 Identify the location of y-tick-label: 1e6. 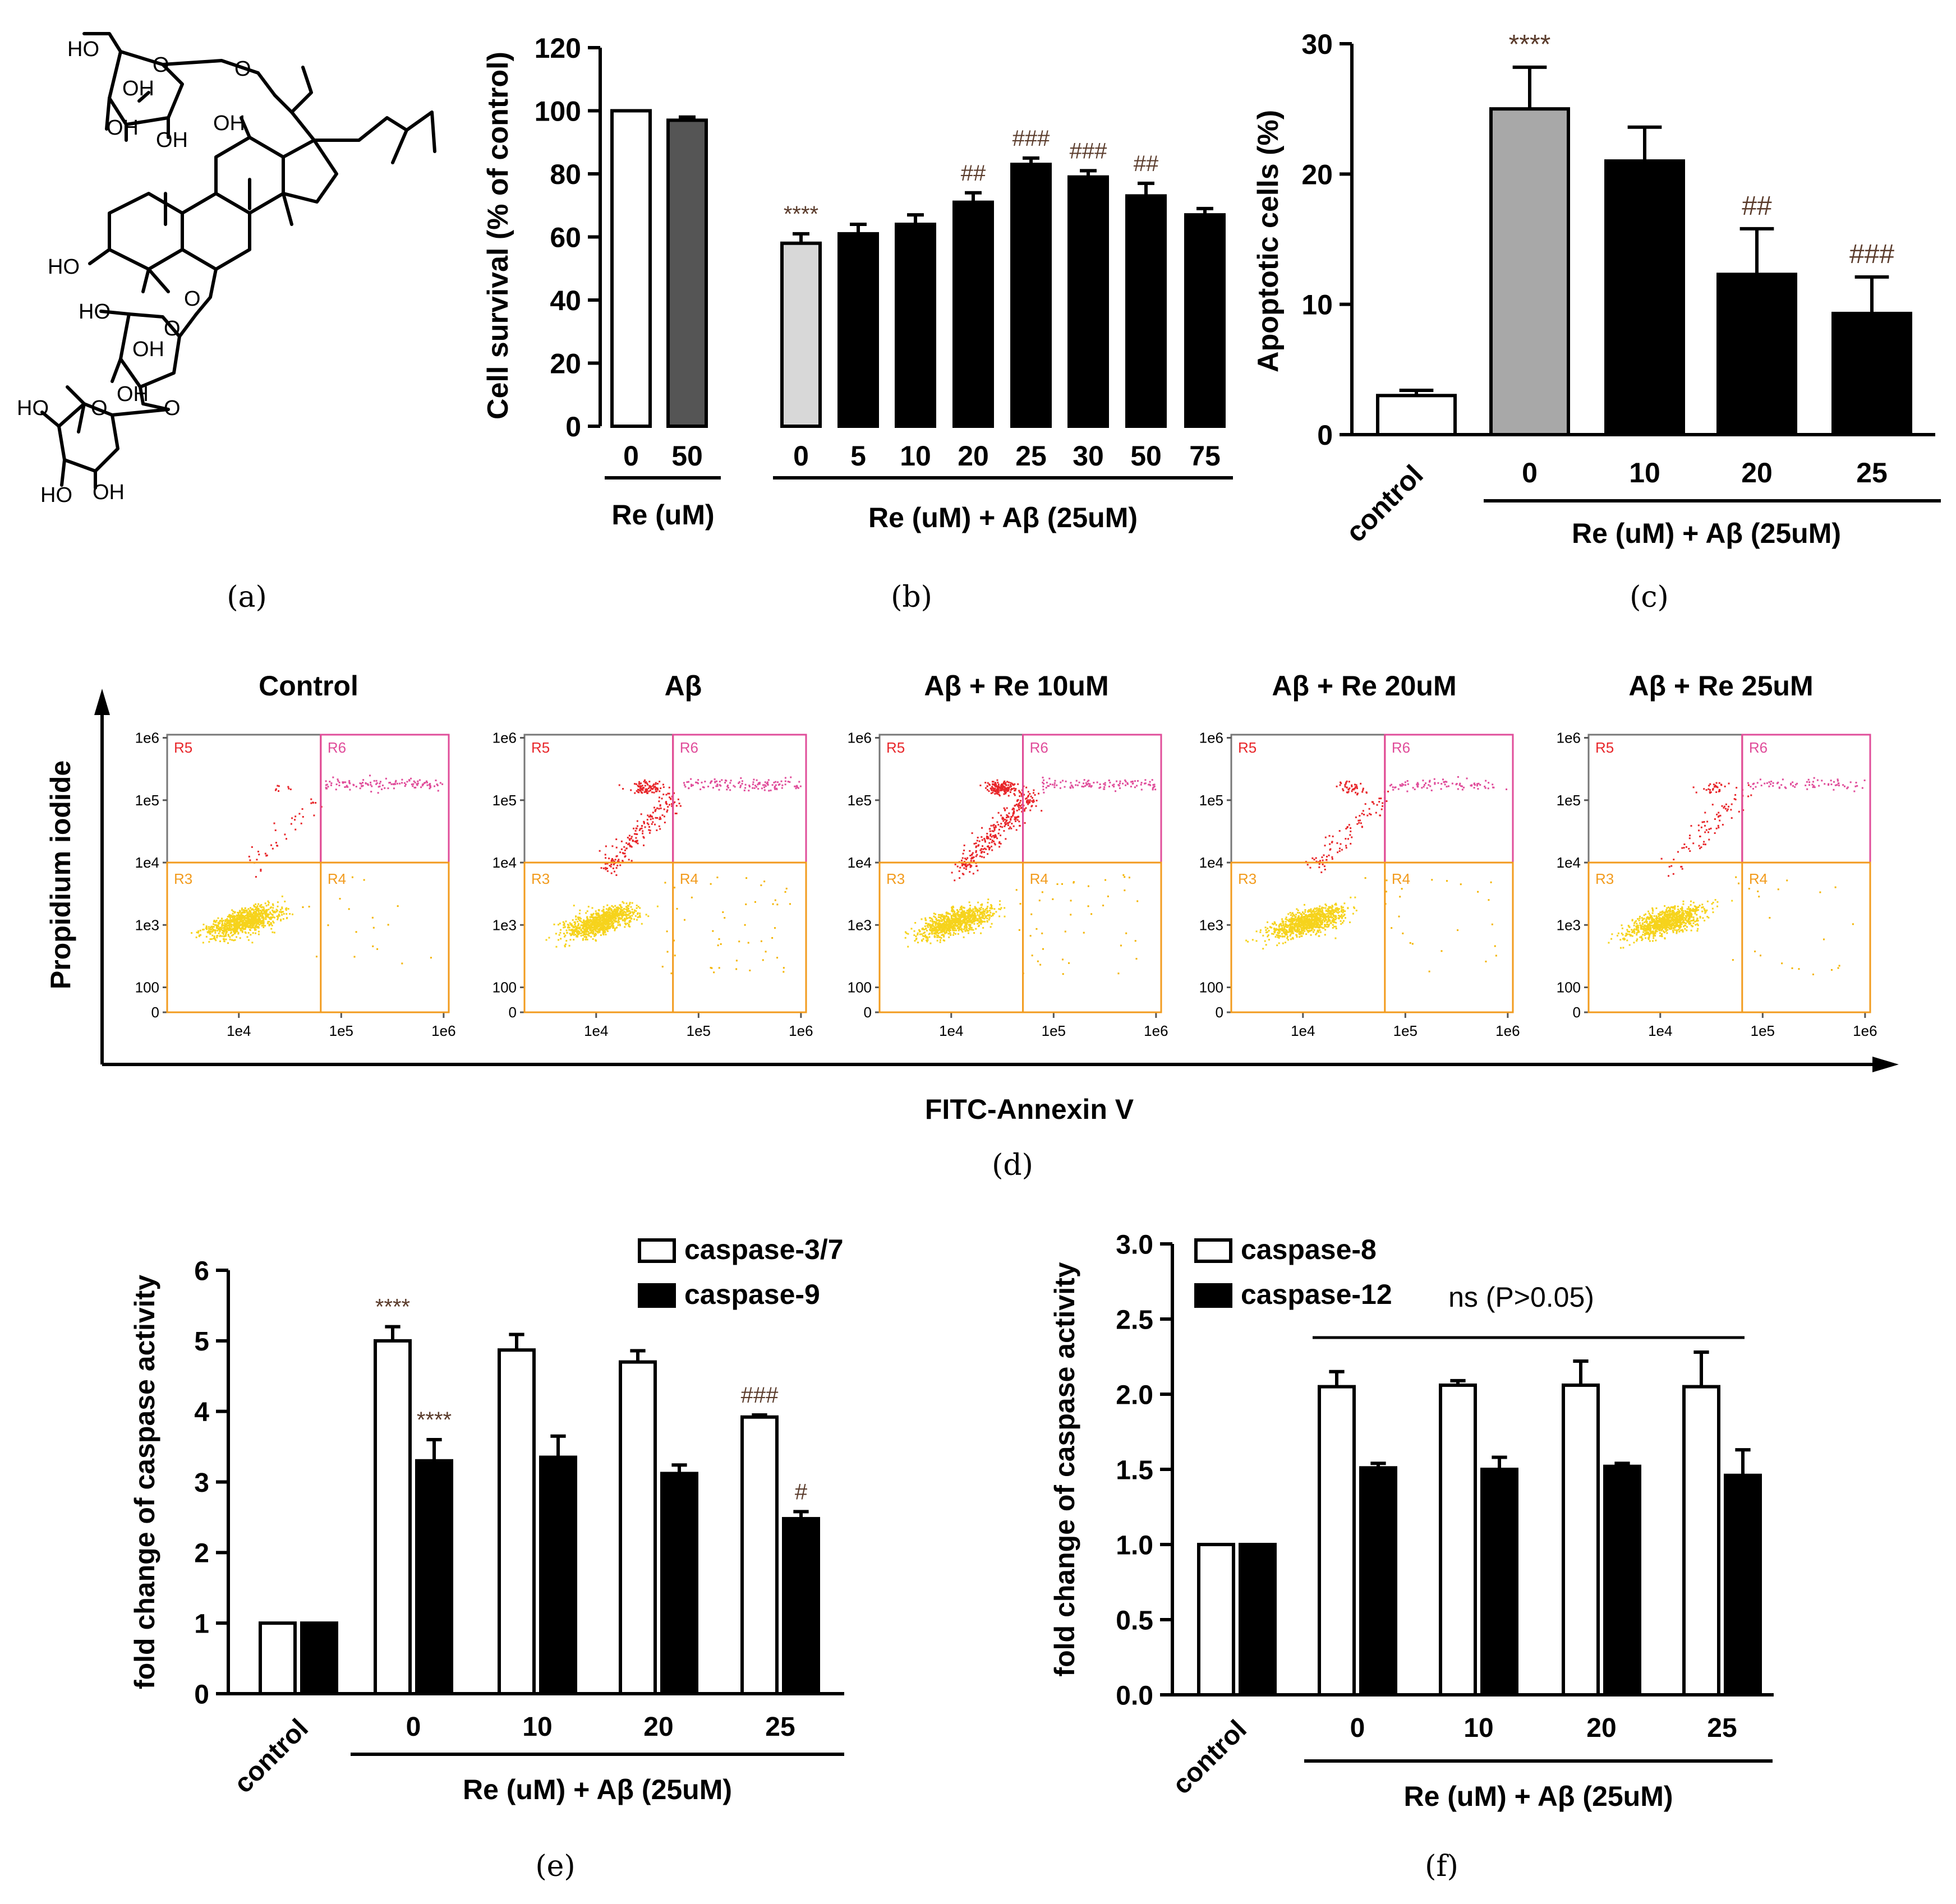
(147, 738).